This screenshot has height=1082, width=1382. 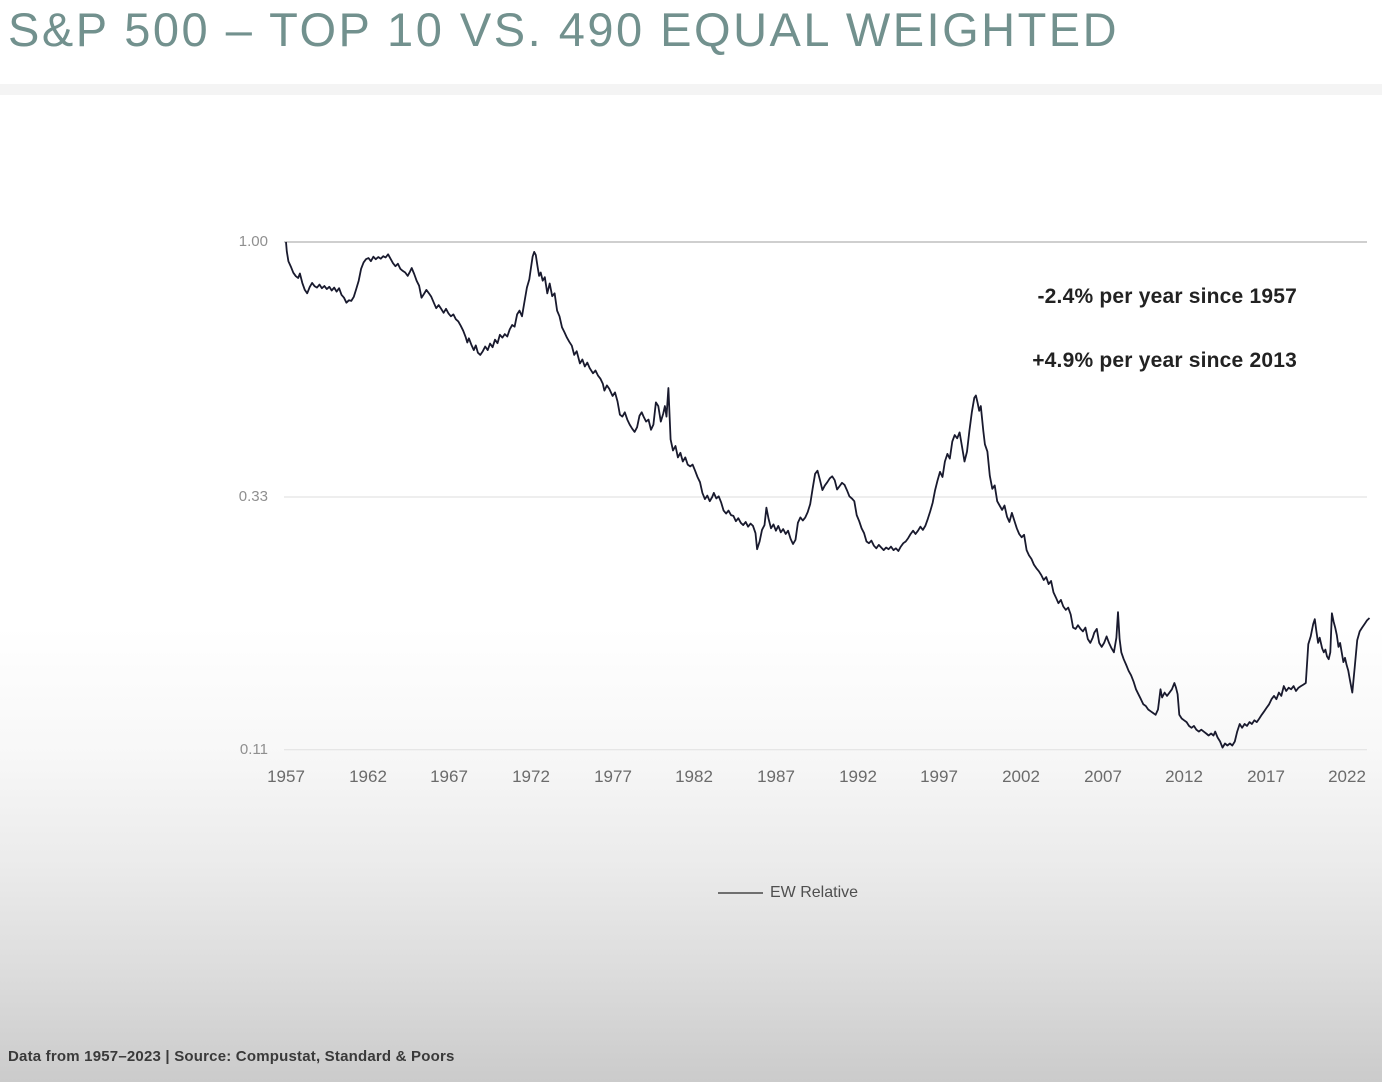 What do you see at coordinates (1164, 360) in the screenshot?
I see `annotation-since-2013: +4.9% per year since 2013` at bounding box center [1164, 360].